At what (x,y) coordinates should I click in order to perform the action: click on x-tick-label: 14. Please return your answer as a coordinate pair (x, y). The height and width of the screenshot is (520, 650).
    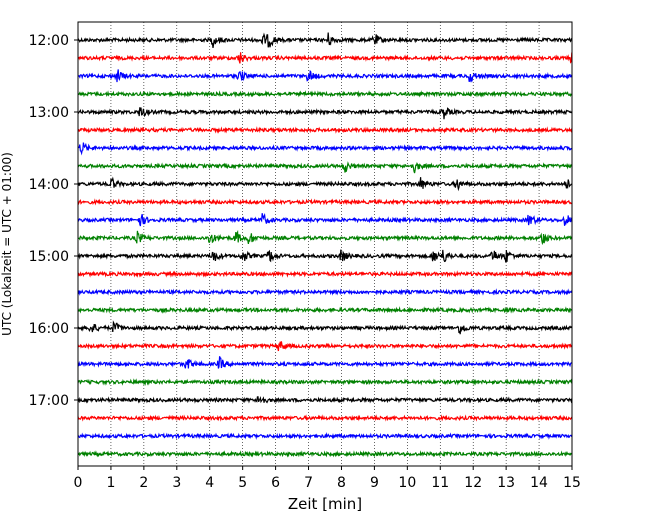
    Looking at the image, I should click on (539, 483).